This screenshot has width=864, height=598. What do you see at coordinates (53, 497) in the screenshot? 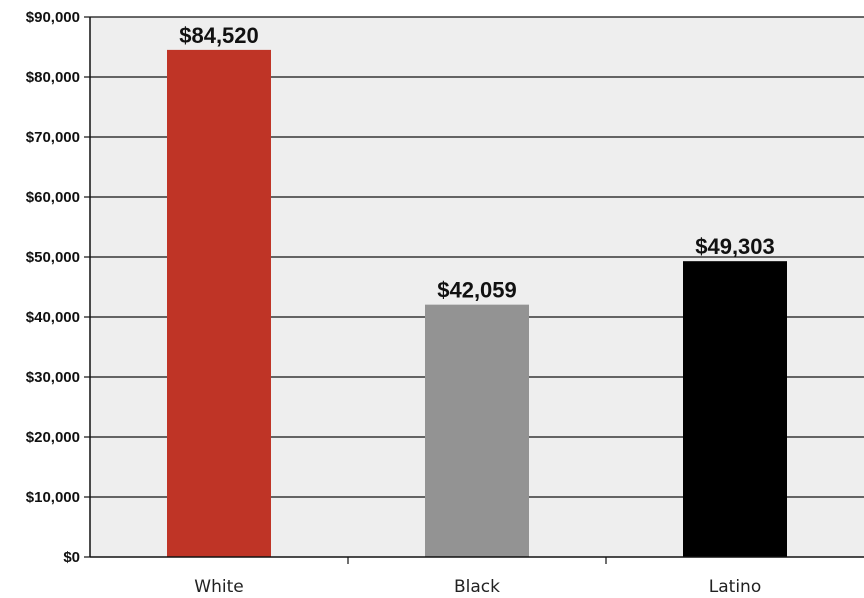
I see `y-tick-label: $10,000` at bounding box center [53, 497].